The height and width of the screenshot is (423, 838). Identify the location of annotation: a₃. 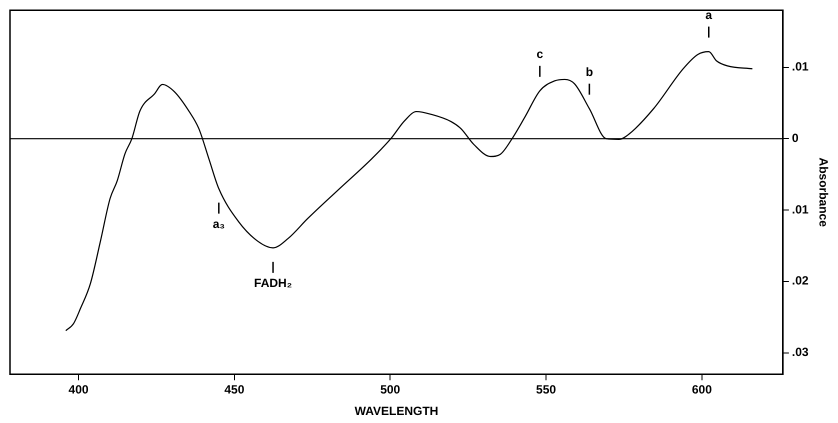
(218, 223).